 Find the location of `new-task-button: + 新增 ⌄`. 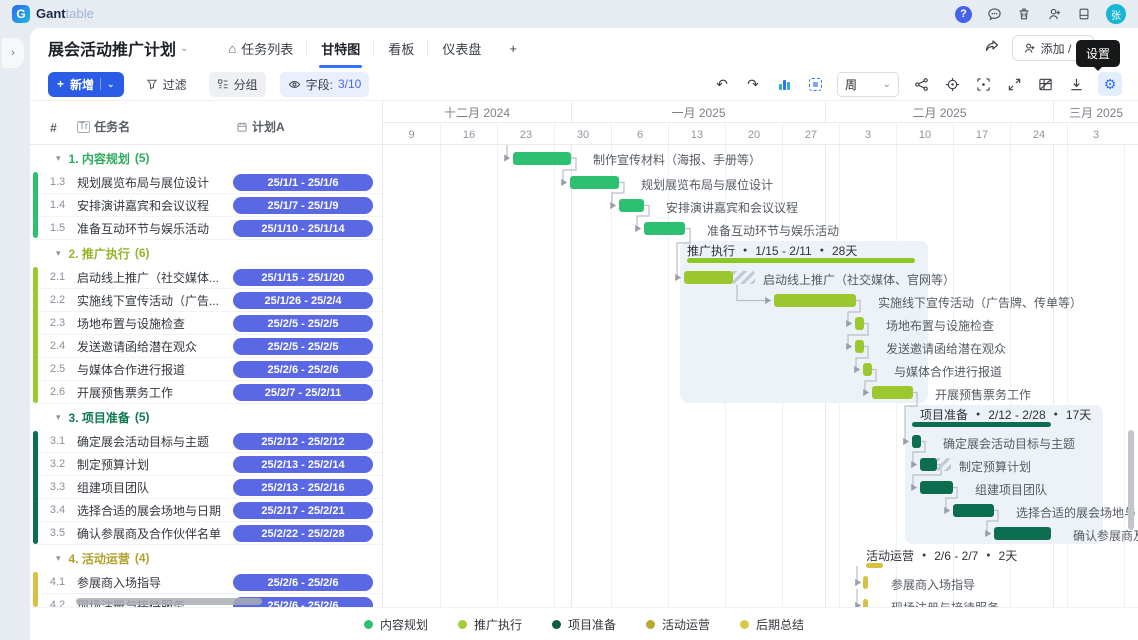

new-task-button: + 新增 ⌄ is located at coordinates (86, 84).